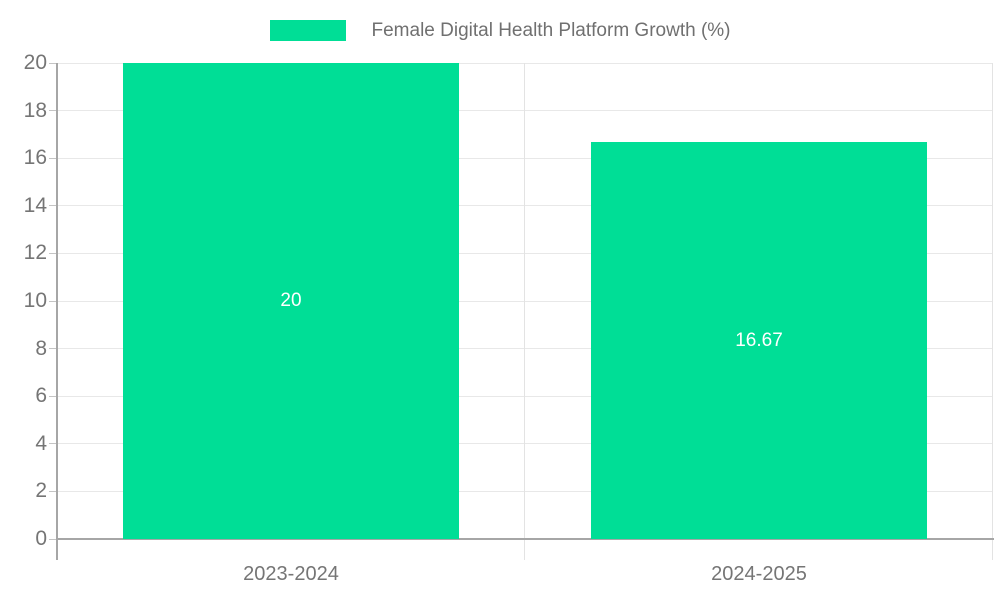  I want to click on bar-value-label: 16.67, so click(759, 340).